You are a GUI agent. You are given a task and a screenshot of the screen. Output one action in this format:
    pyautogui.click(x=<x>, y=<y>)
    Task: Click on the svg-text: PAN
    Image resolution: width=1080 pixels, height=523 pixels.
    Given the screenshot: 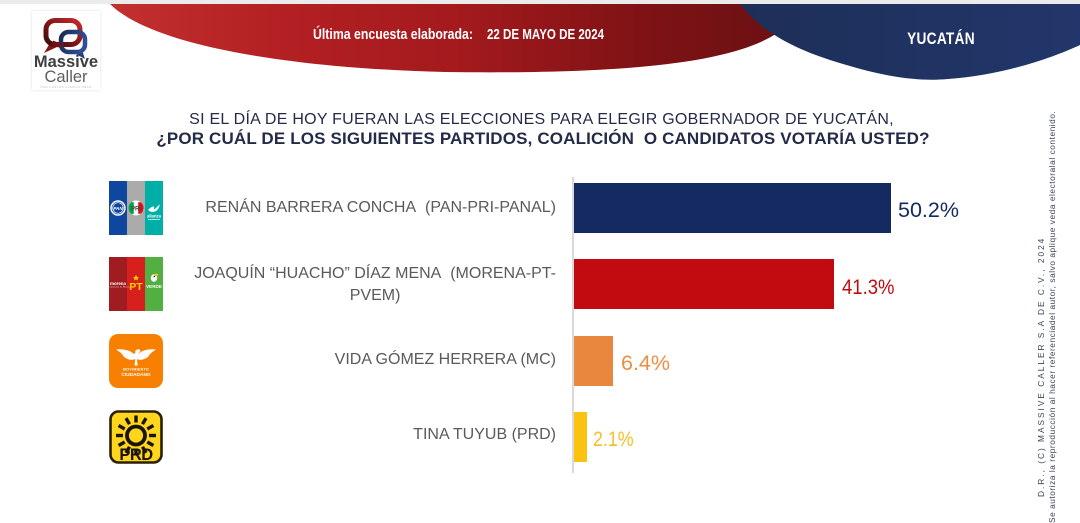 What is the action you would take?
    pyautogui.click(x=118, y=207)
    